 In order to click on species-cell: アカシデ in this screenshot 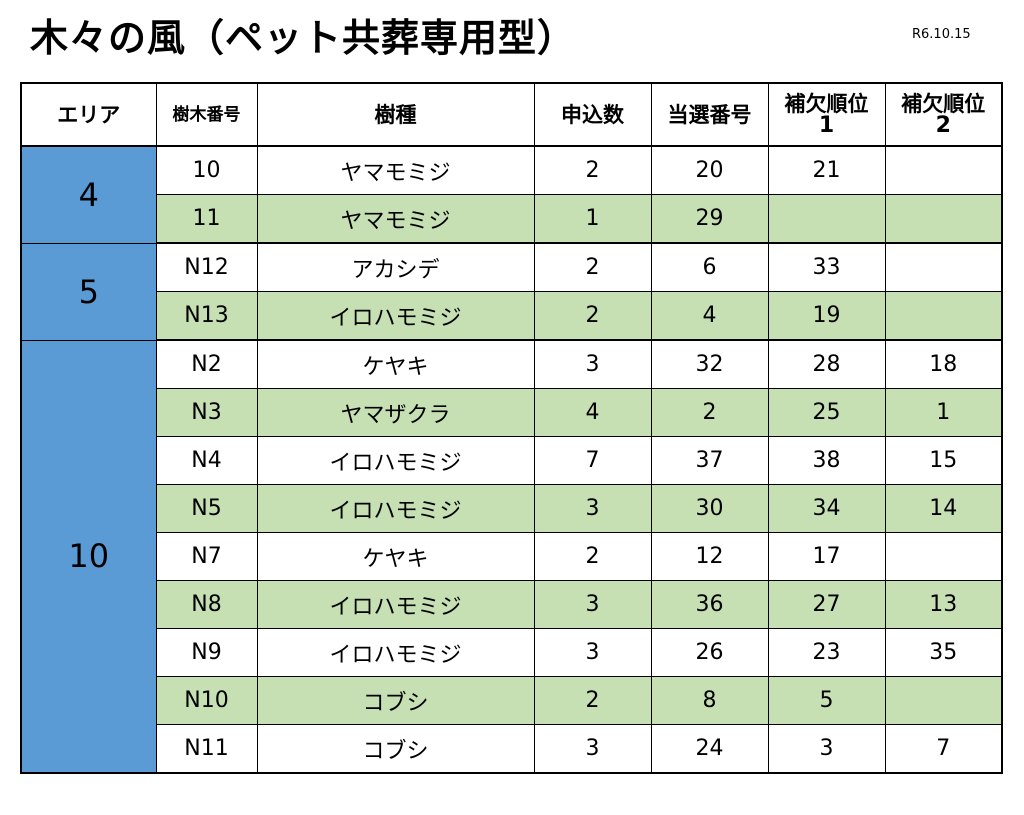, I will do `click(395, 267)`.